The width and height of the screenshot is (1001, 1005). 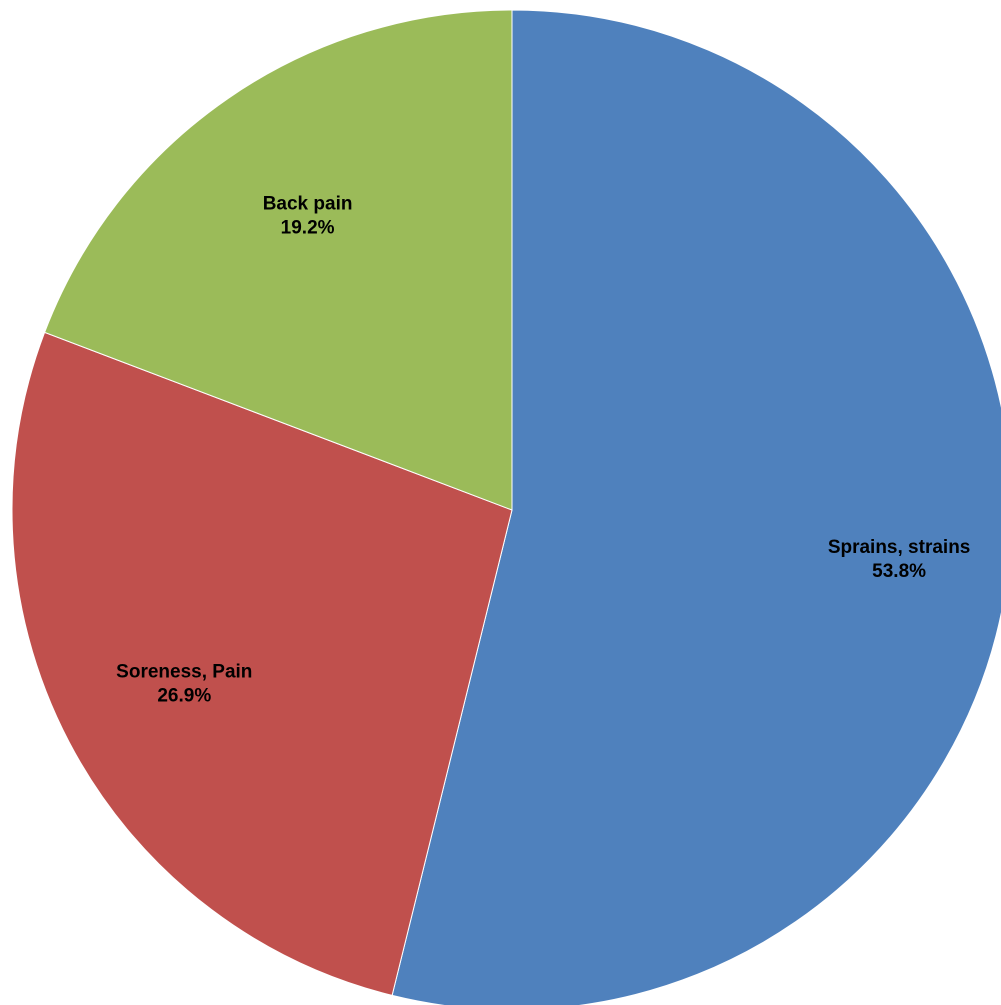 I want to click on slice-label: Sprains, strains 53.8%, so click(x=899, y=559).